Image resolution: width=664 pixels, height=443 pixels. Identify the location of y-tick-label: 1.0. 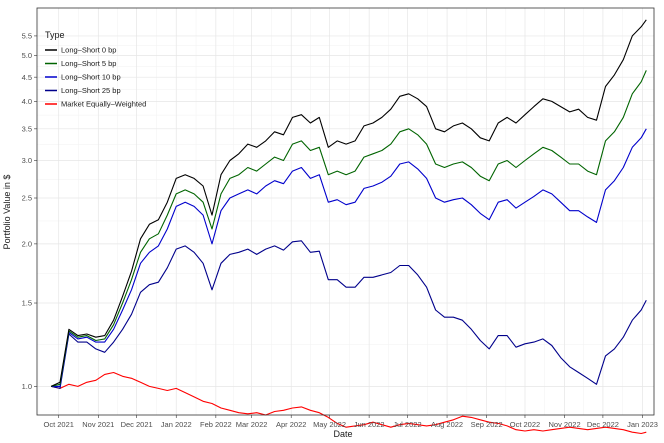
(27, 386).